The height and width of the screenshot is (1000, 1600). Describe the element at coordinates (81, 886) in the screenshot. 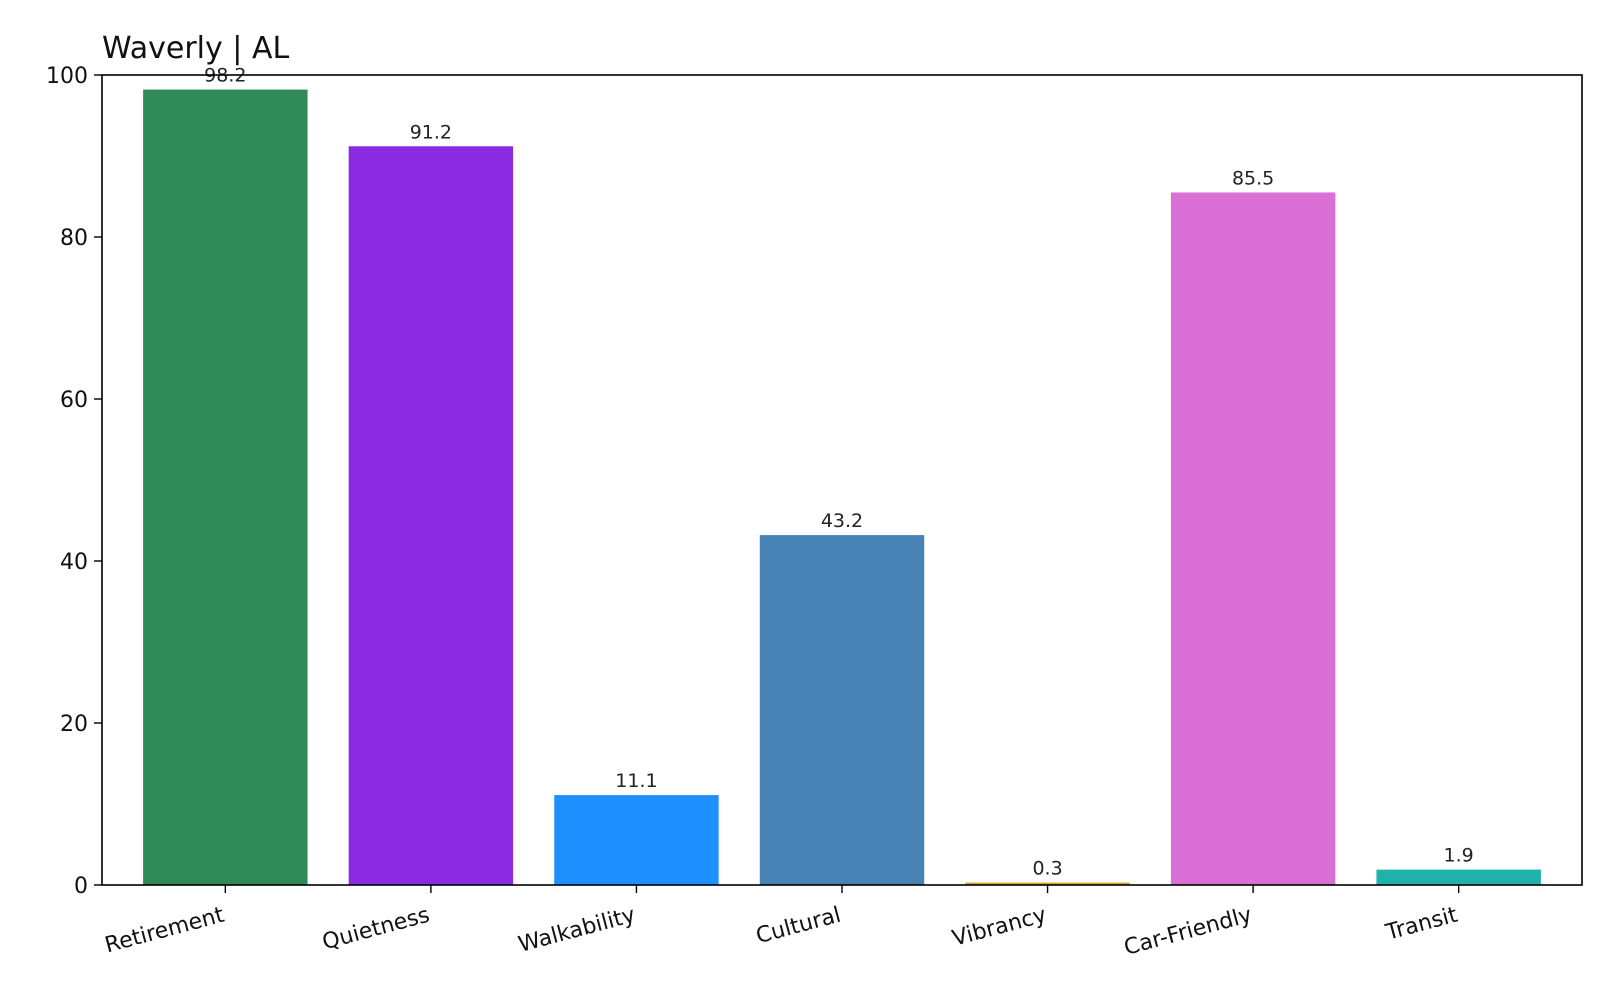

I see `y-tick-label: 0` at that location.